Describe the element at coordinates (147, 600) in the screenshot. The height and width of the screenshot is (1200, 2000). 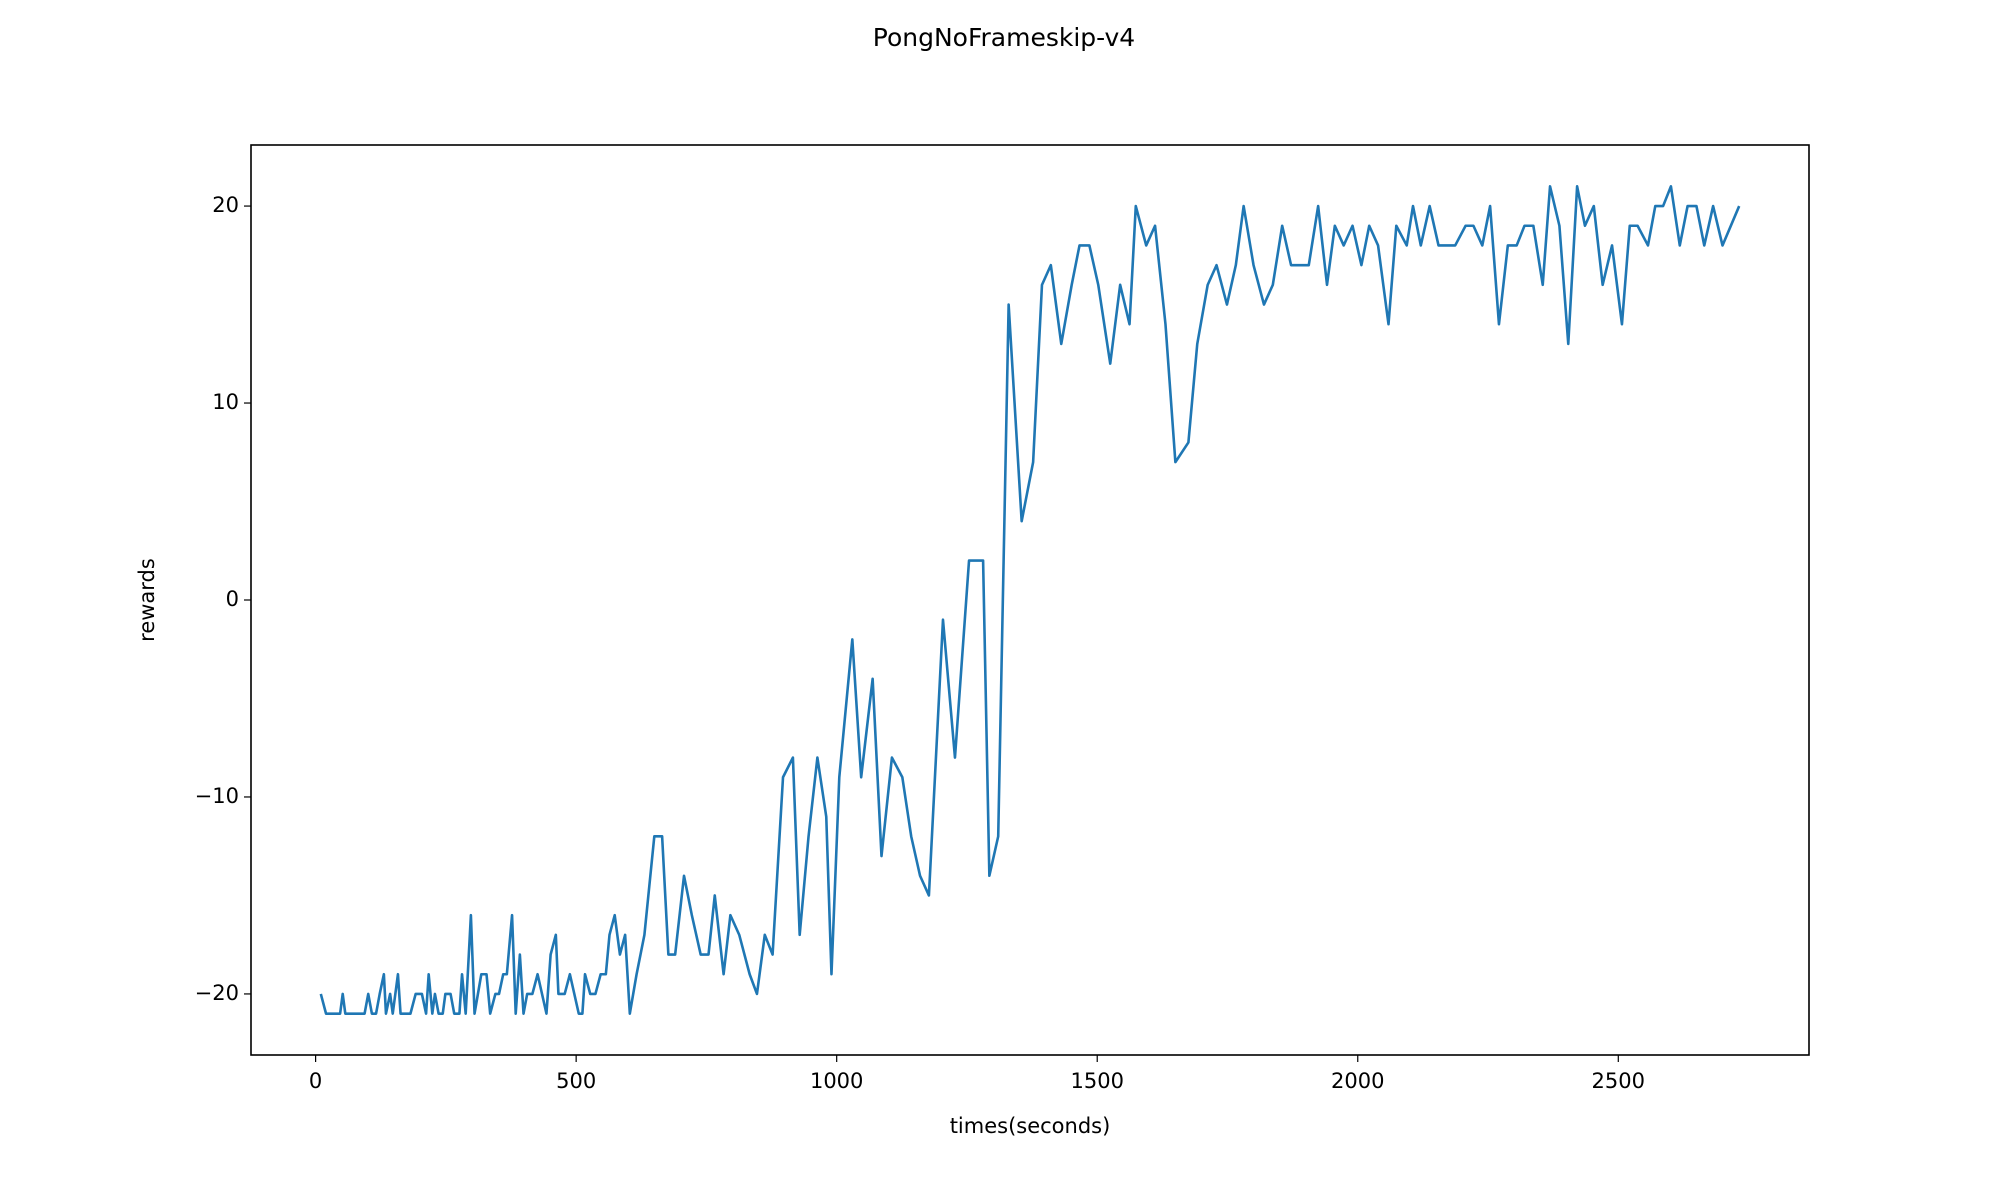
I see `y-axis-label: rewards` at that location.